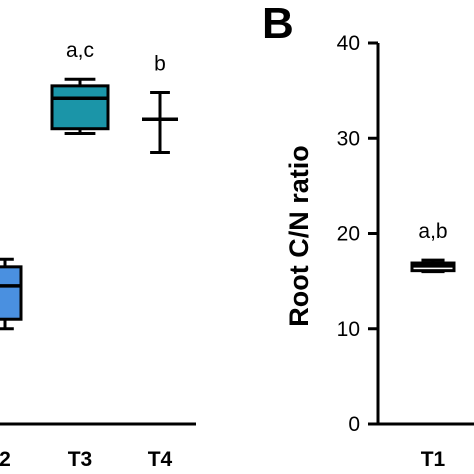 The image size is (474, 474). What do you see at coordinates (348, 329) in the screenshot?
I see `y-tick-label: 10` at bounding box center [348, 329].